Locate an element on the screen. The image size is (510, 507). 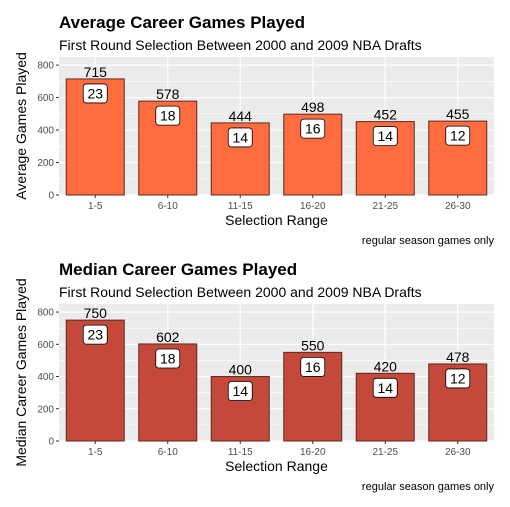
bar-value-label: 578 is located at coordinates (168, 94).